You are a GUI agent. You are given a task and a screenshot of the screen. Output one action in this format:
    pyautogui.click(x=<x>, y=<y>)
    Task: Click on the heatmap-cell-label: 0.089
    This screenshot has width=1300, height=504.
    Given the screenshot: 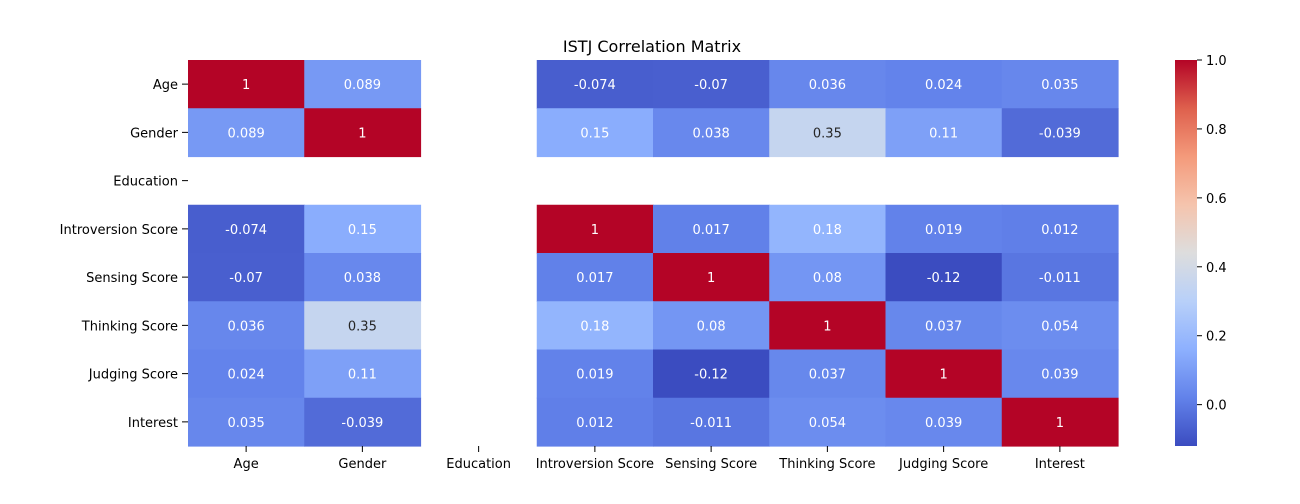 What is the action you would take?
    pyautogui.click(x=246, y=133)
    